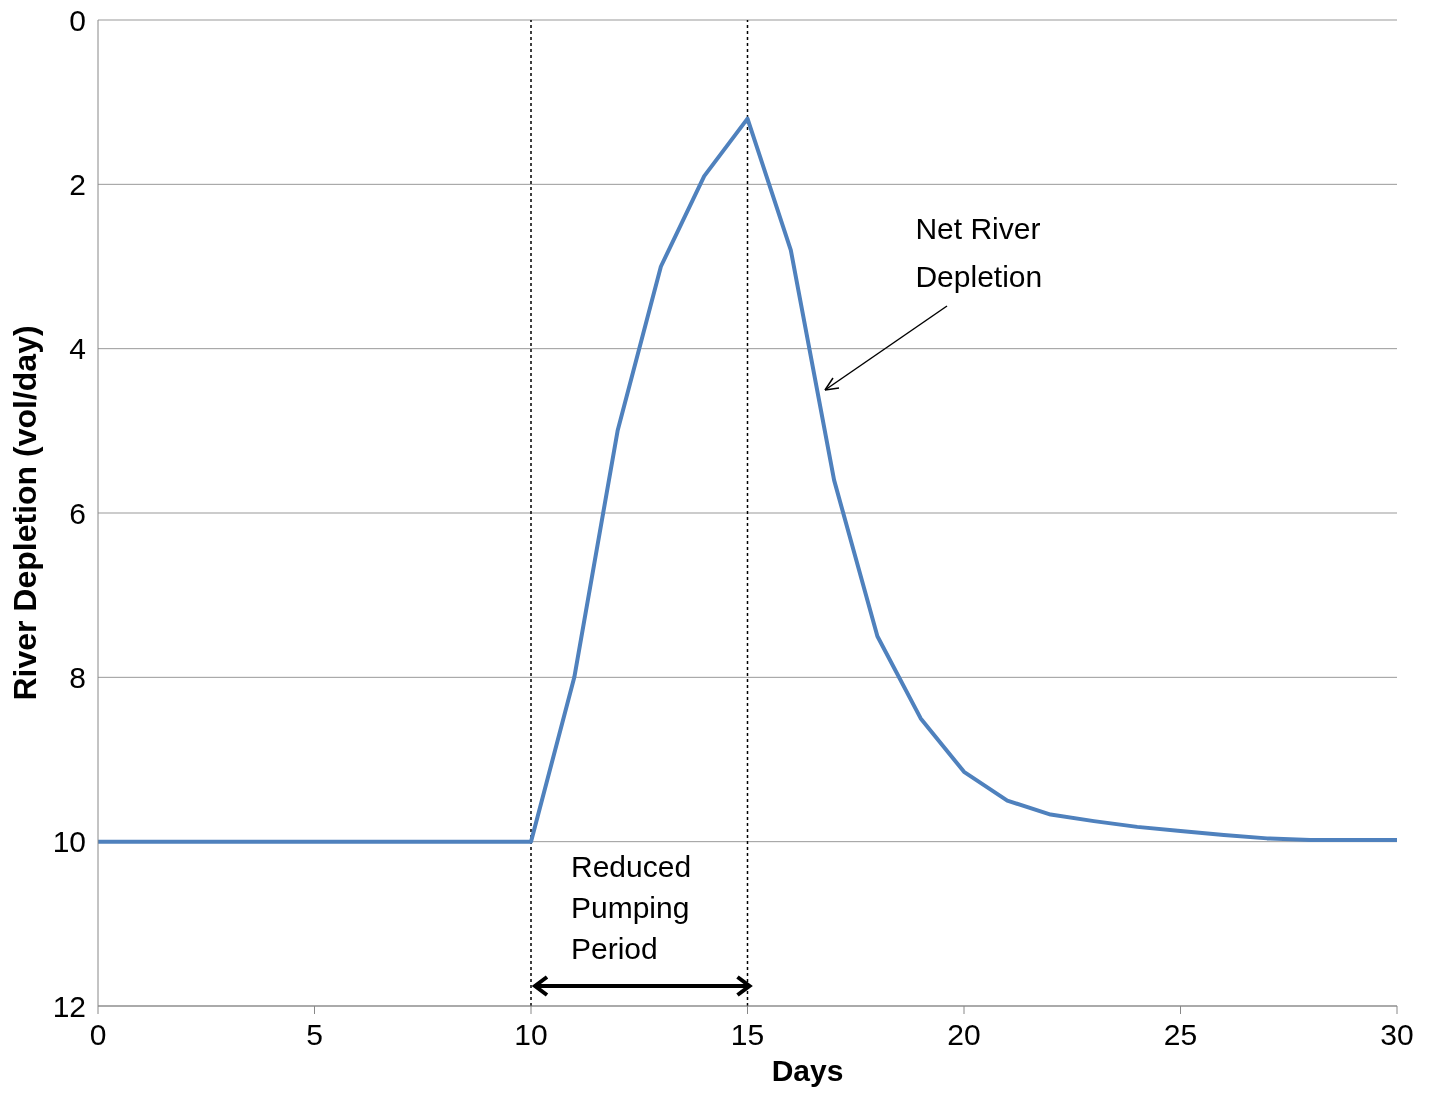 The image size is (1430, 1099). I want to click on x-axis-title: Days, so click(807, 1070).